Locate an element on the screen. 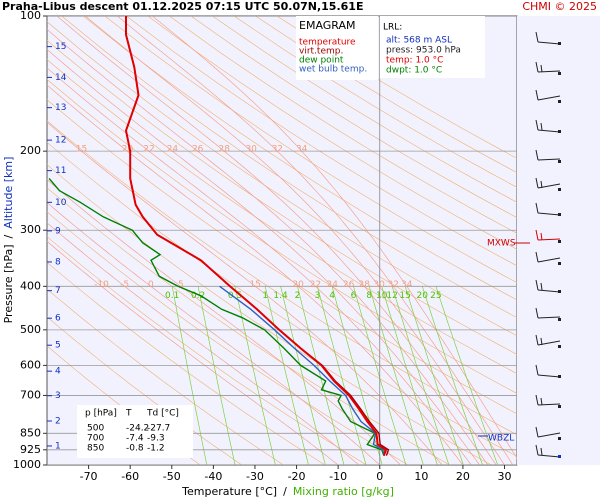 The image size is (600, 500). y-label-pressure: Pressure [hPa] is located at coordinates (8, 283).